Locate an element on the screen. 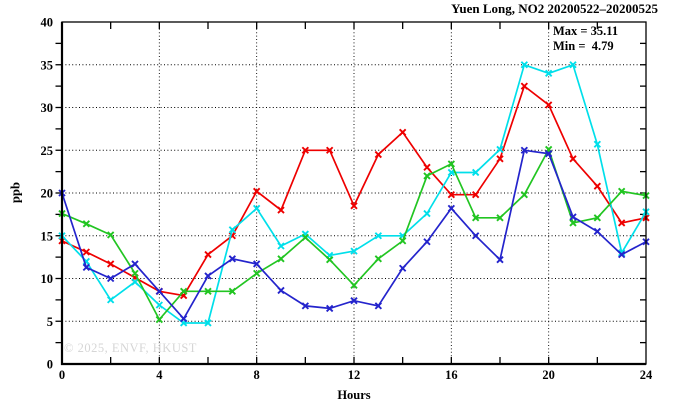 The width and height of the screenshot is (674, 409). x-tick-label: 4 is located at coordinates (159, 375).